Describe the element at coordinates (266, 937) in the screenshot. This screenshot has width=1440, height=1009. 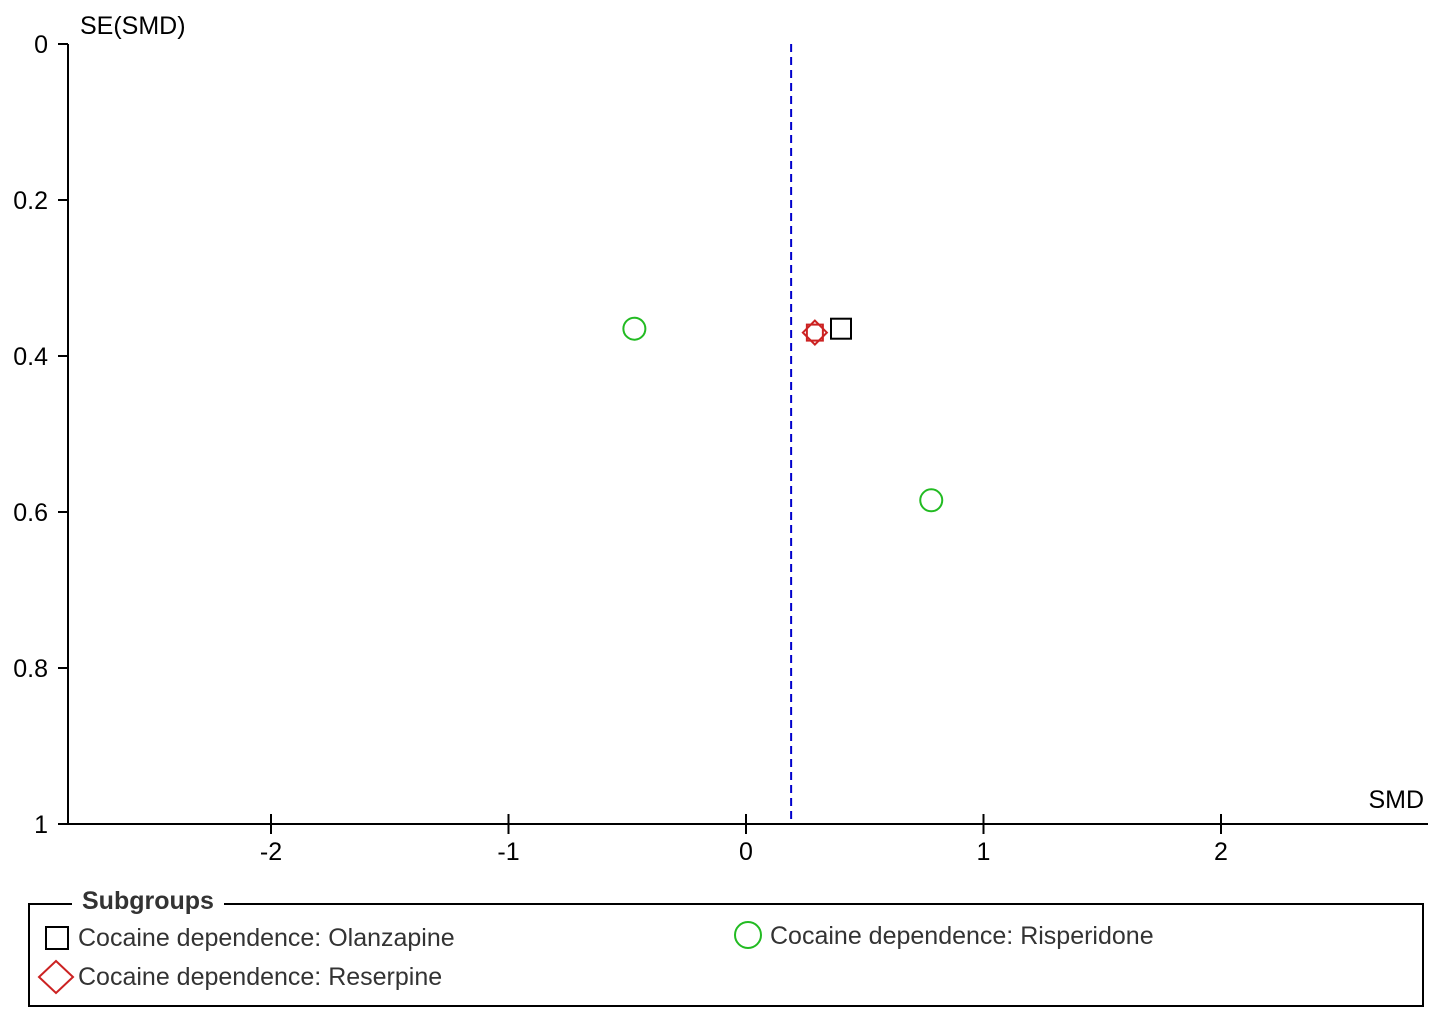
I see `legend-label: Cocaine dependence: Olanzapine` at that location.